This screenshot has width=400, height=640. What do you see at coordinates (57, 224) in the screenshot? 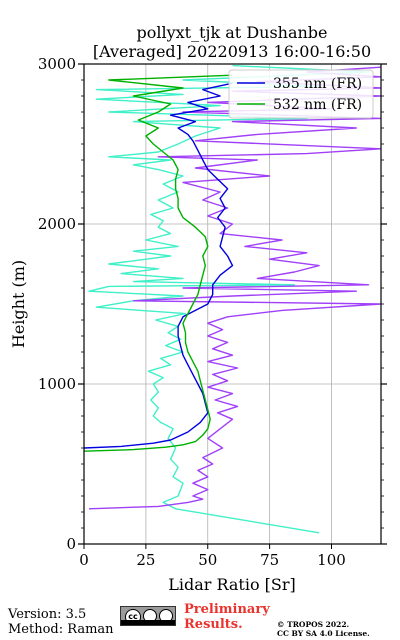
I see `y-tick-label: 2000` at bounding box center [57, 224].